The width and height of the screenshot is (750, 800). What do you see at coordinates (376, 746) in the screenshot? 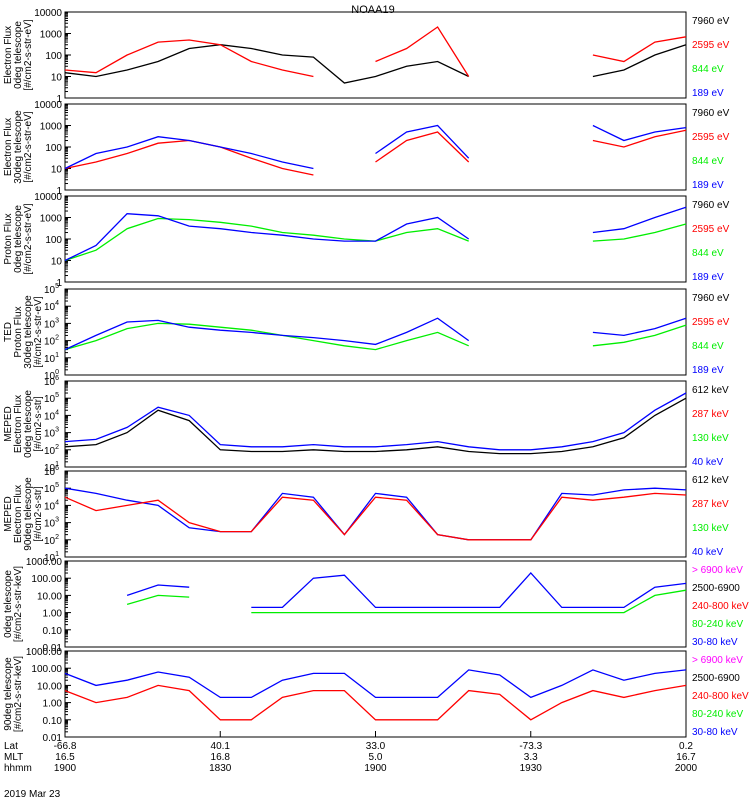
I see `axis-row-value: 33.0` at bounding box center [376, 746].